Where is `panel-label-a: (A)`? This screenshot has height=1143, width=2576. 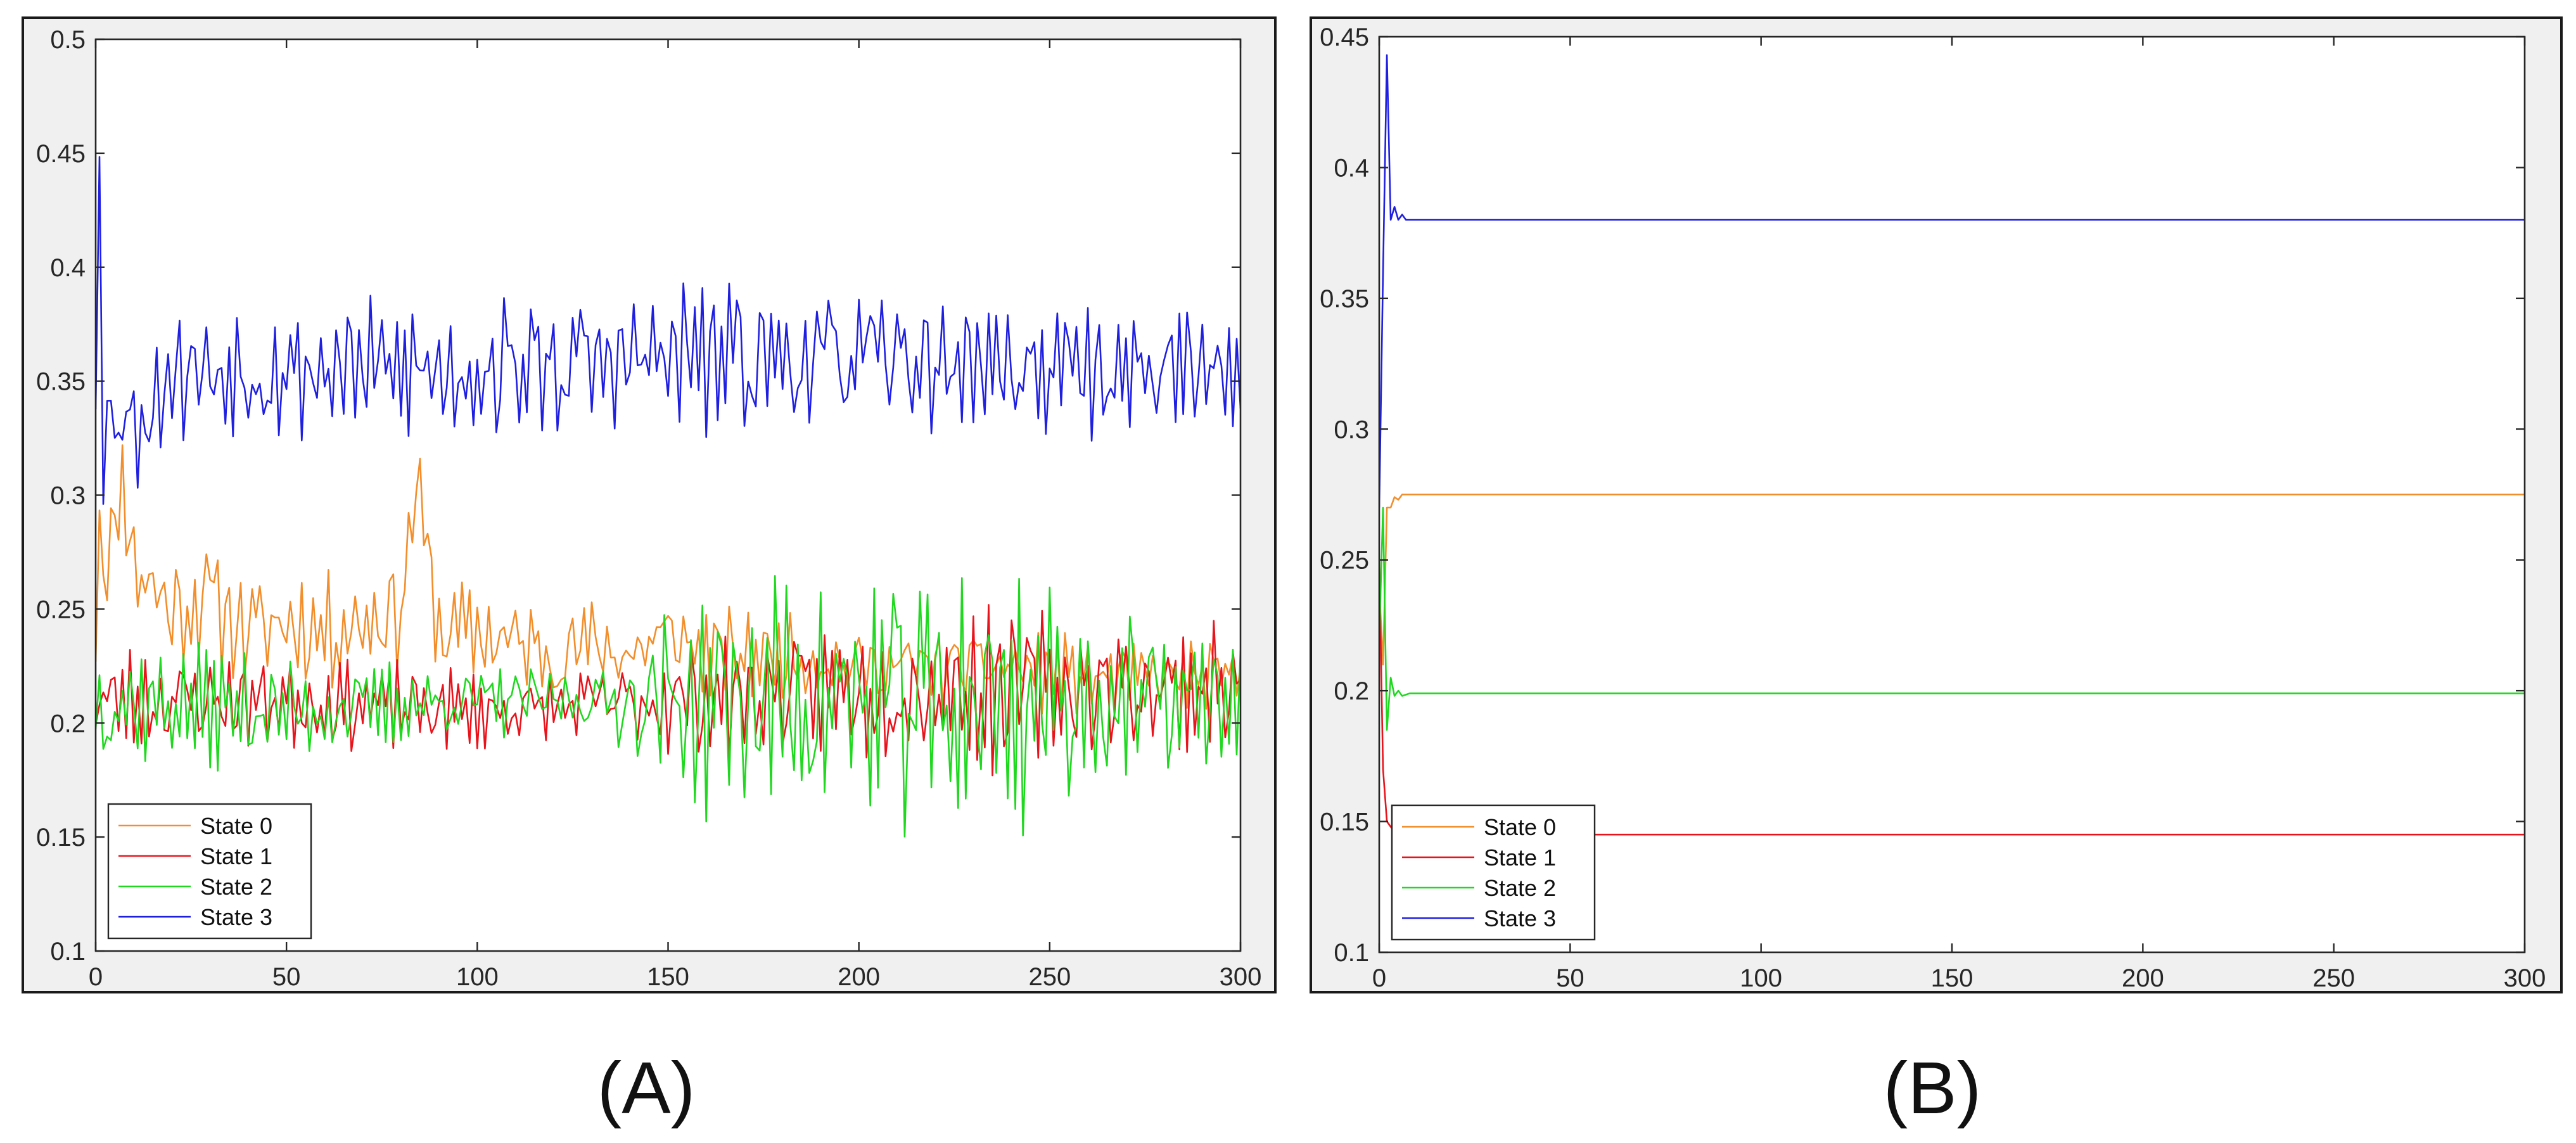 panel-label-a: (A) is located at coordinates (646, 1088).